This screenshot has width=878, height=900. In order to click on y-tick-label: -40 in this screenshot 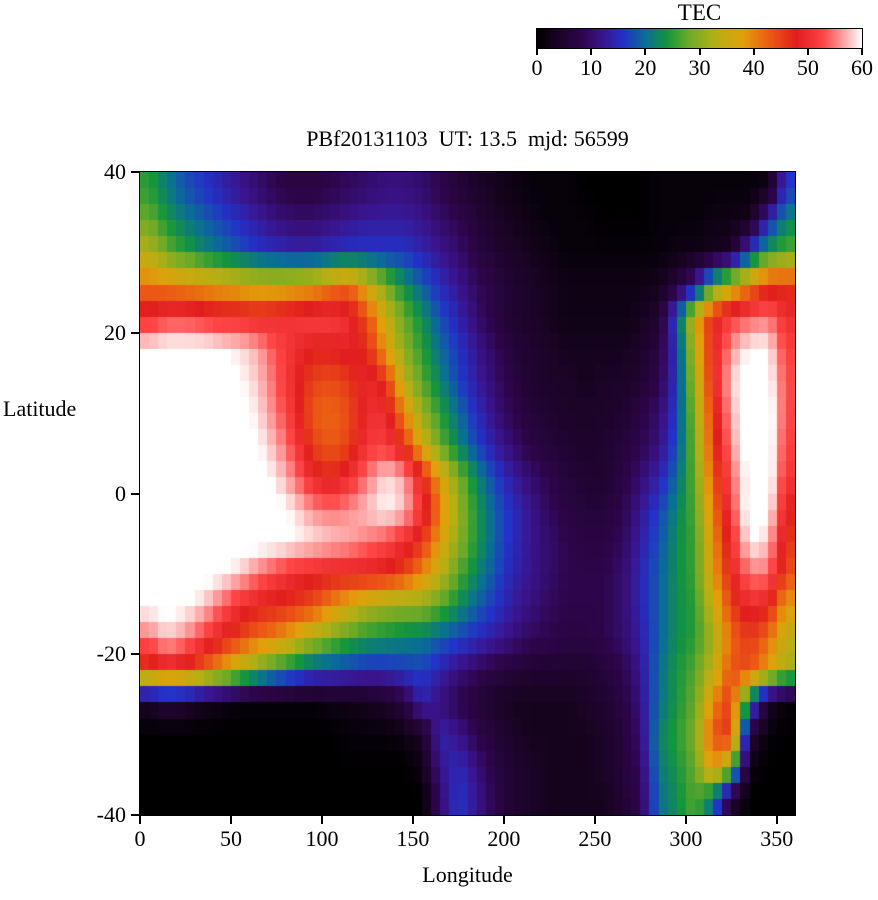, I will do `click(111, 814)`.